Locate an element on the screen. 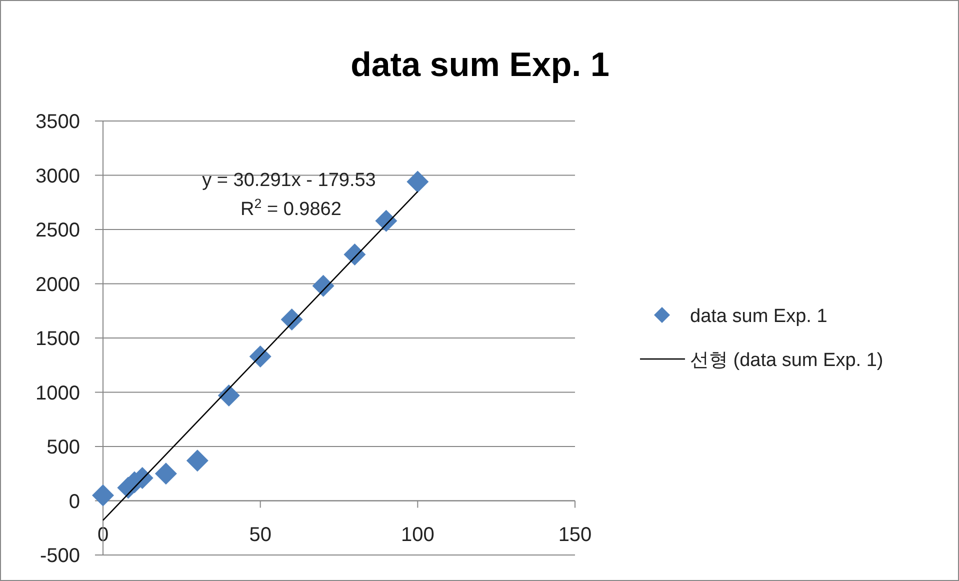  y-tick-label: -500 is located at coordinates (60, 556).